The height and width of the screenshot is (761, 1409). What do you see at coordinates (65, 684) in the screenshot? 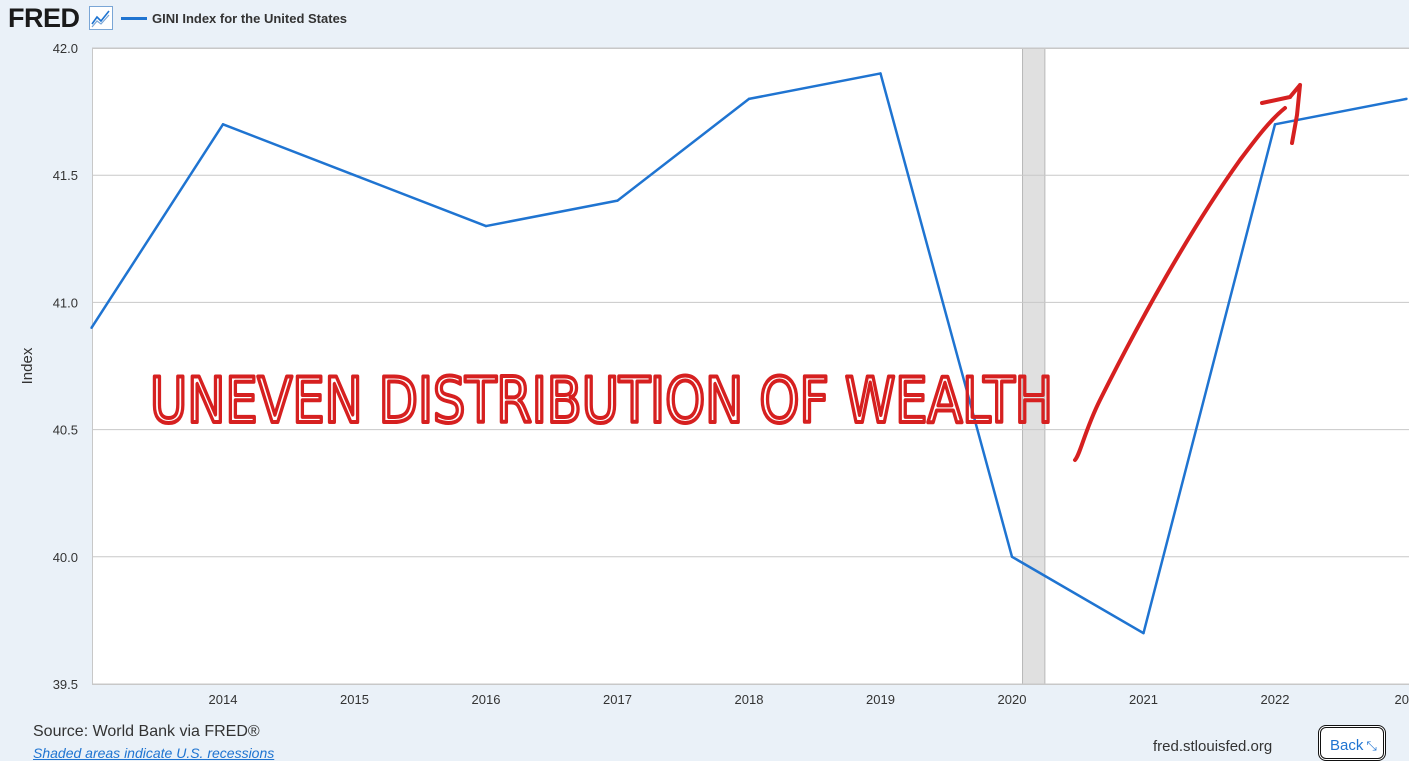
I see `y-tick-label: 39.5` at bounding box center [65, 684].